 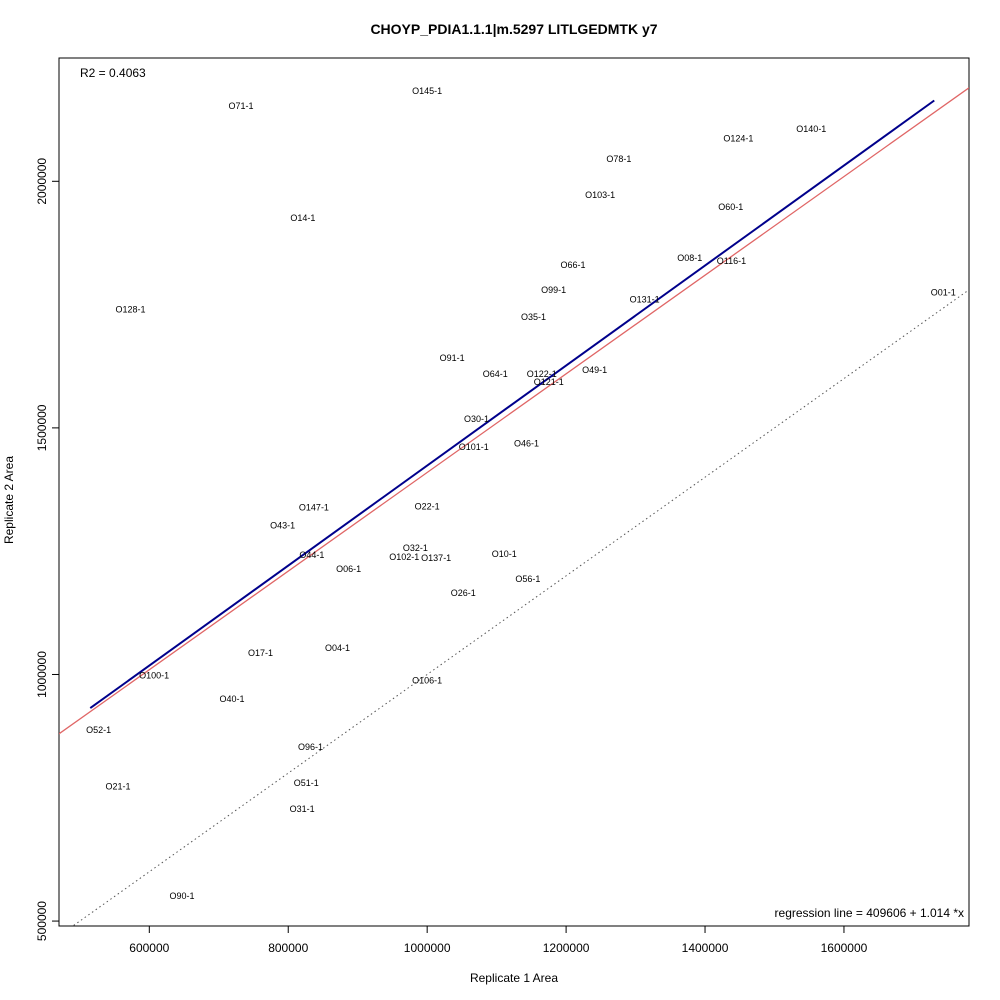 What do you see at coordinates (705, 948) in the screenshot?
I see `x-tick-label: 1400000` at bounding box center [705, 948].